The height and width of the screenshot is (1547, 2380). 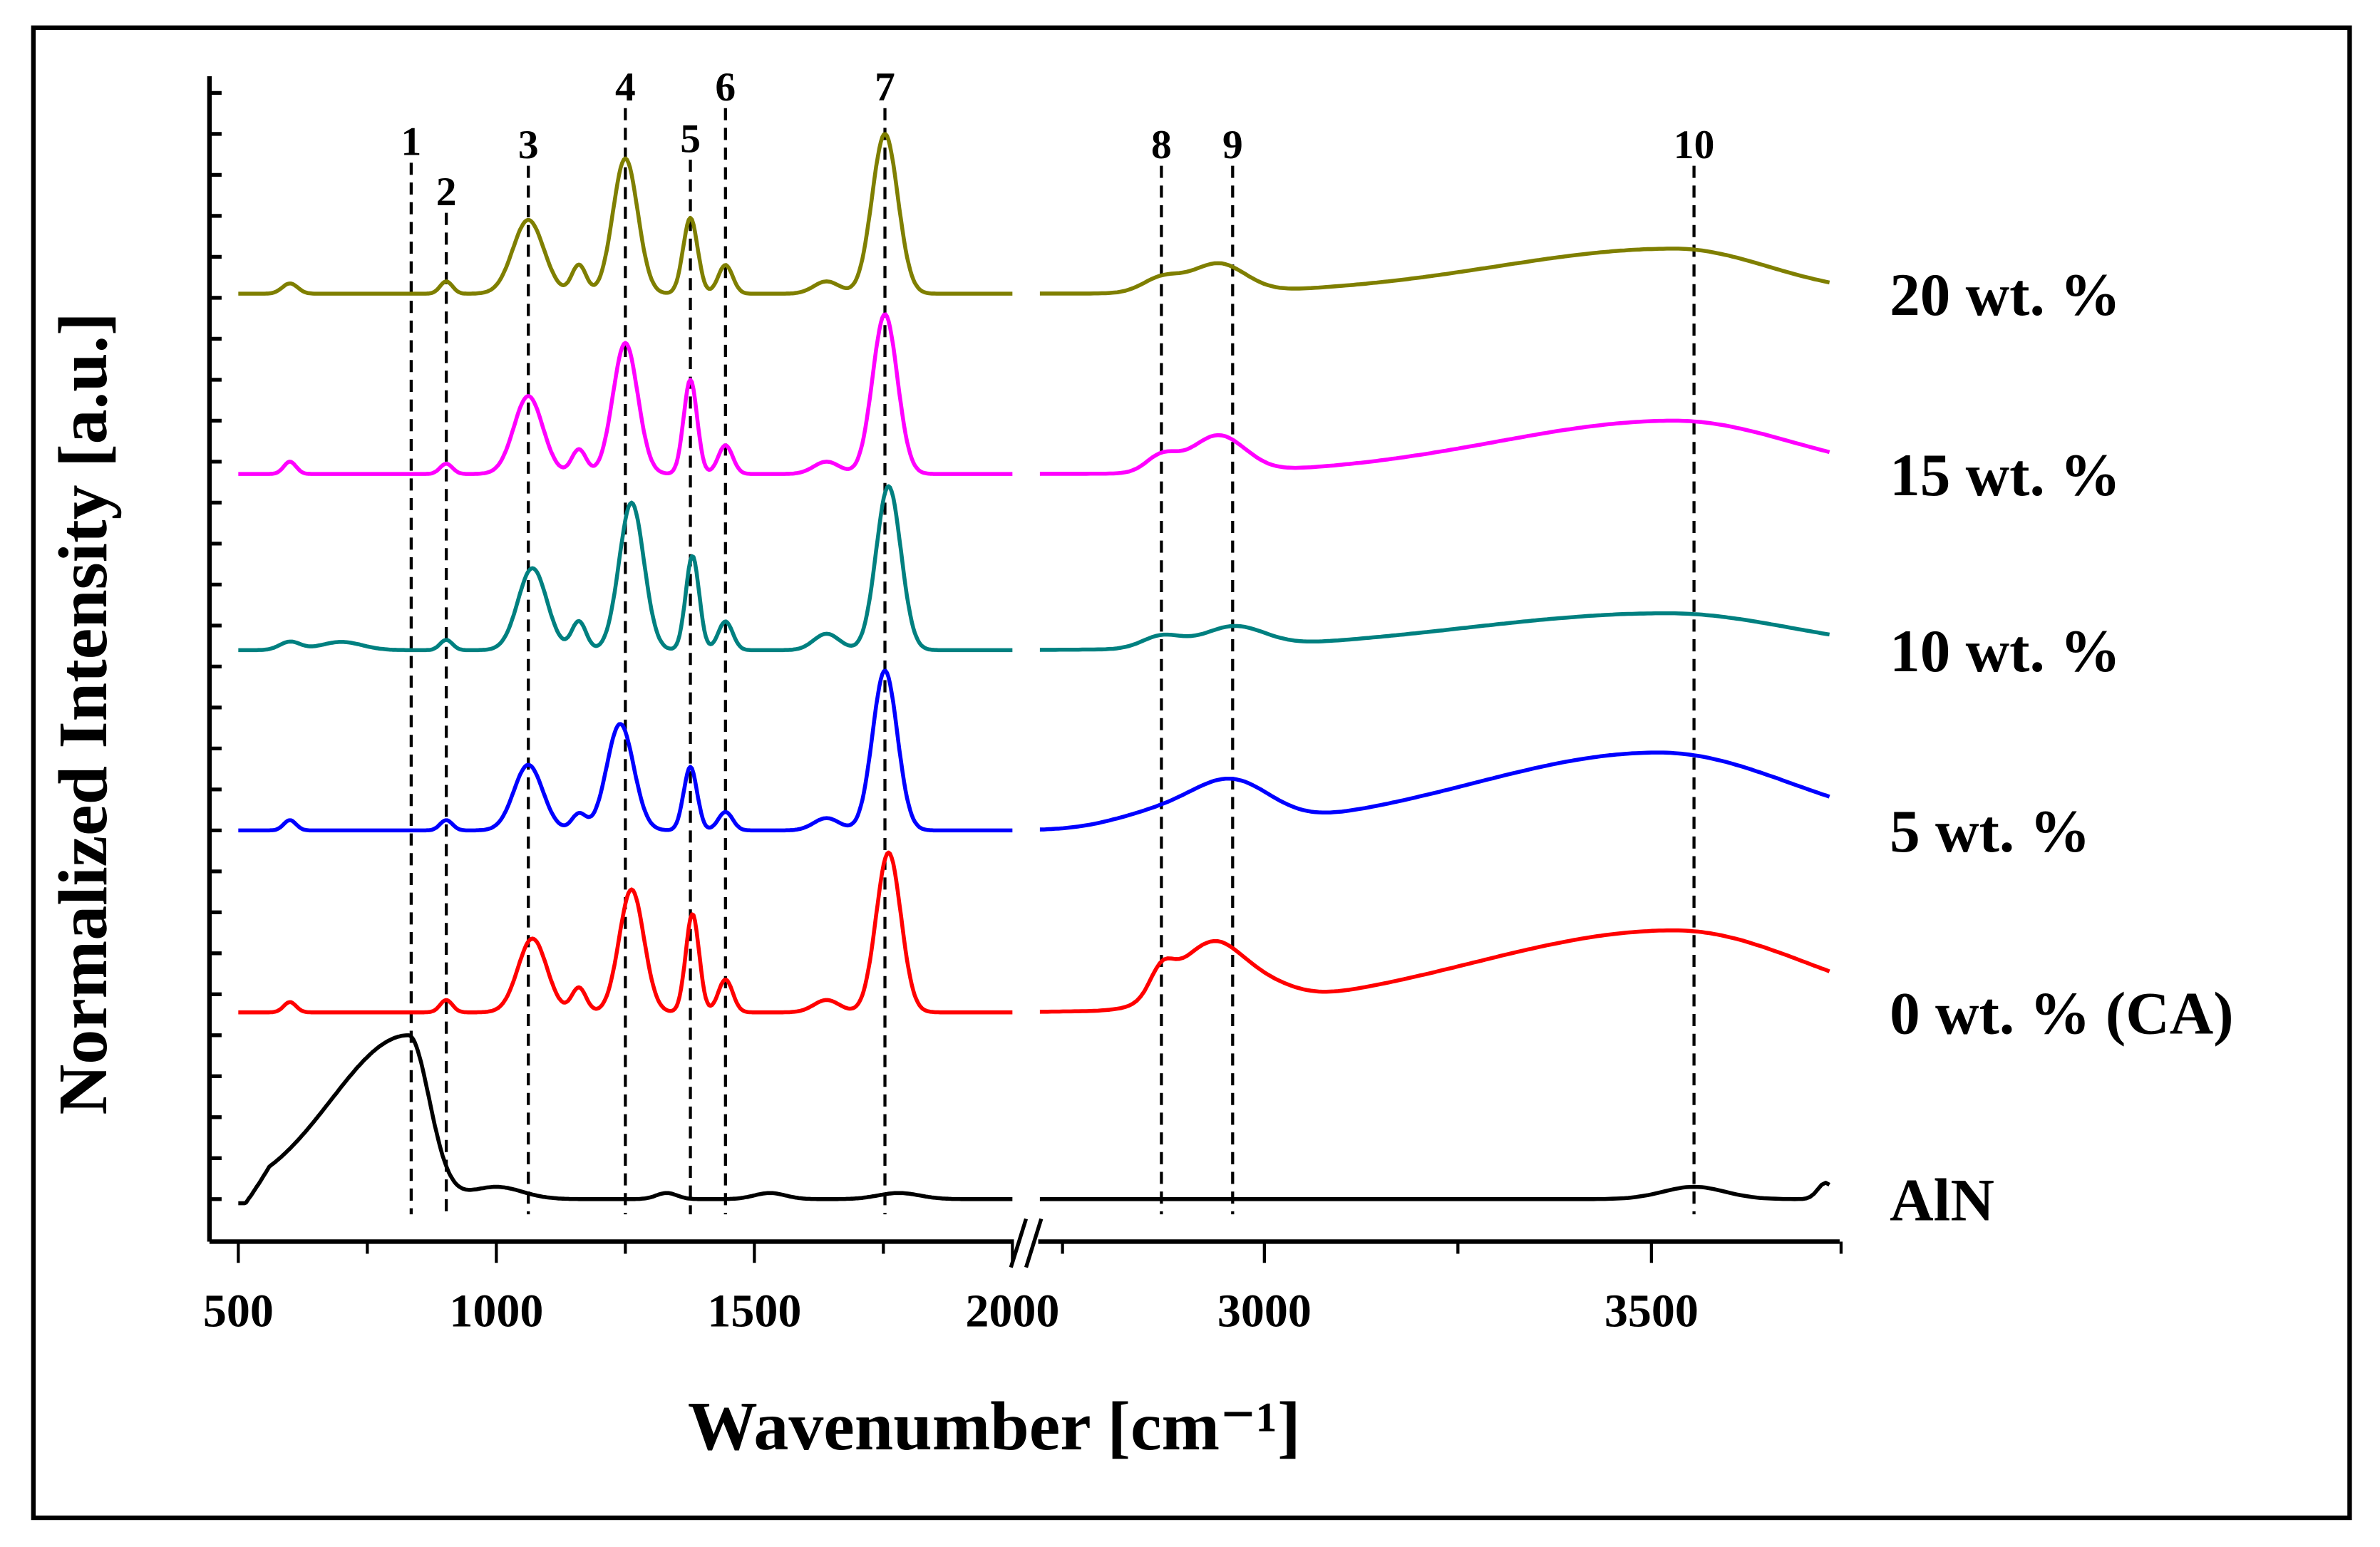 What do you see at coordinates (1232, 145) in the screenshot?
I see `peak-marker-label: 9` at bounding box center [1232, 145].